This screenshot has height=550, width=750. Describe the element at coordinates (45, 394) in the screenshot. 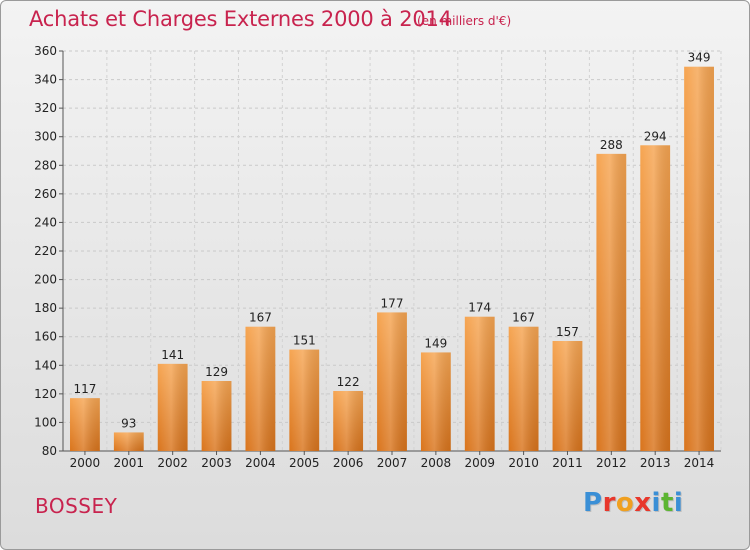

I see `y-tick-label: 120` at that location.